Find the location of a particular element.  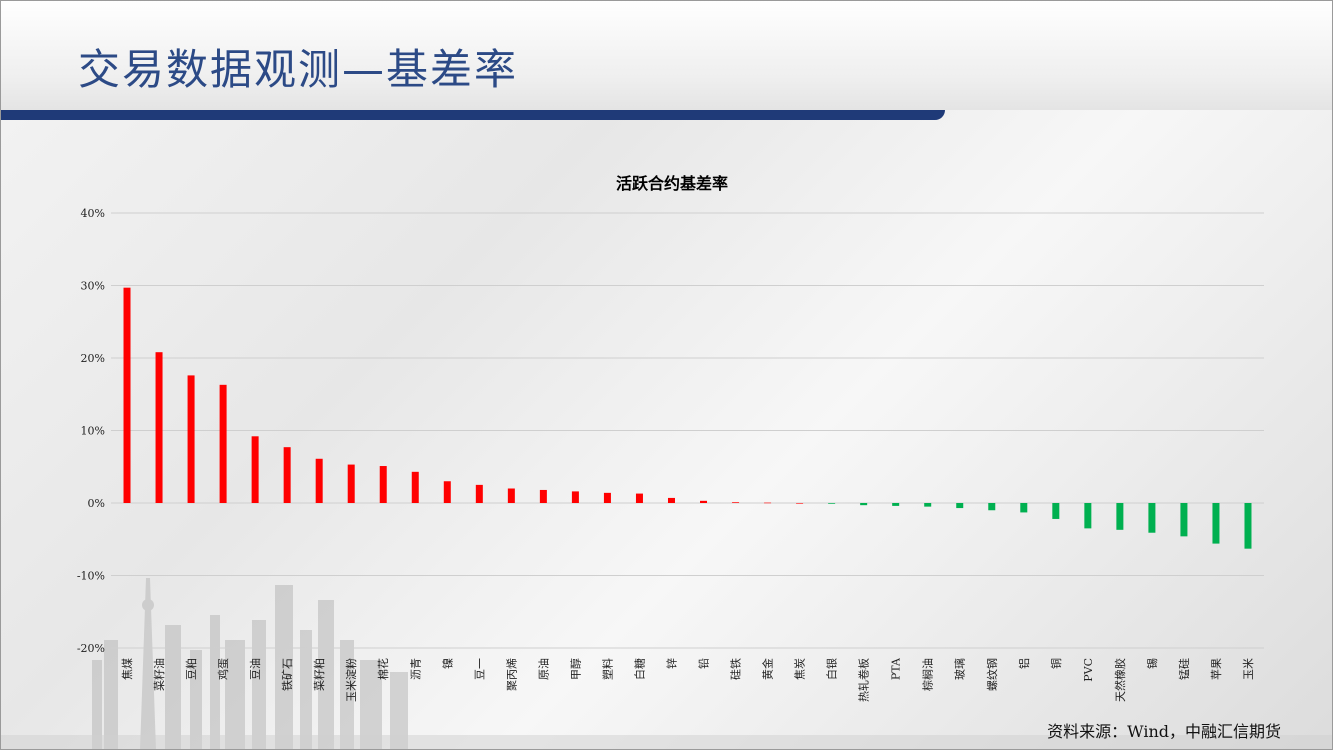

x-tick-label: 原油 is located at coordinates (543, 669).